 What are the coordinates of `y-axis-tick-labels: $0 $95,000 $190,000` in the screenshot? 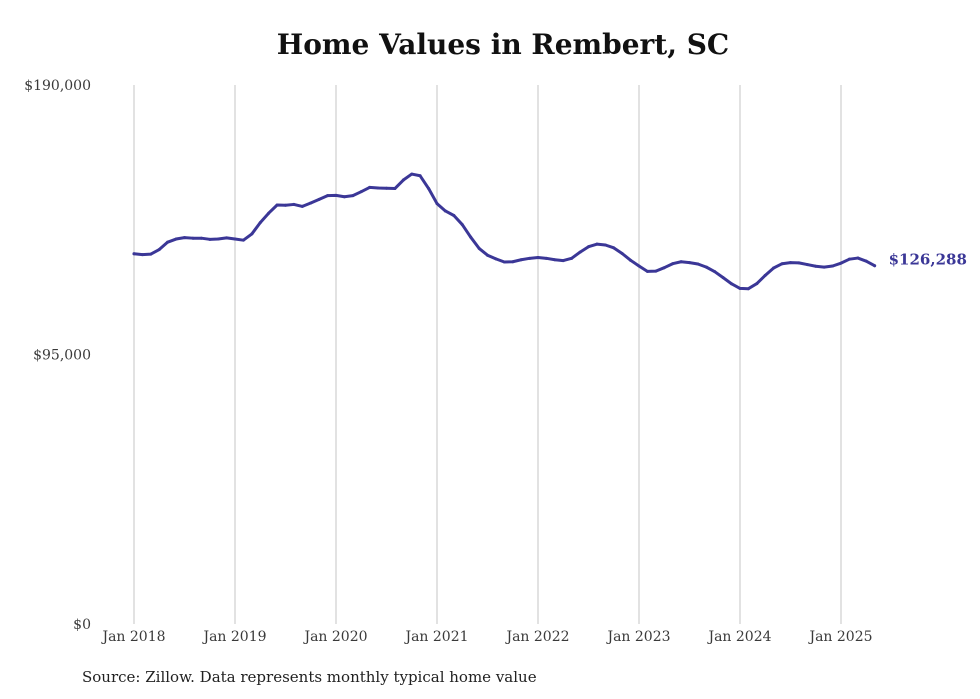 It's located at (57, 355).